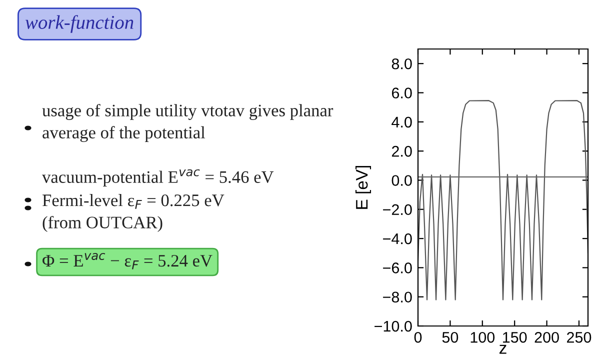 The image size is (600, 363). I want to click on x-tick-label: 0, so click(418, 337).